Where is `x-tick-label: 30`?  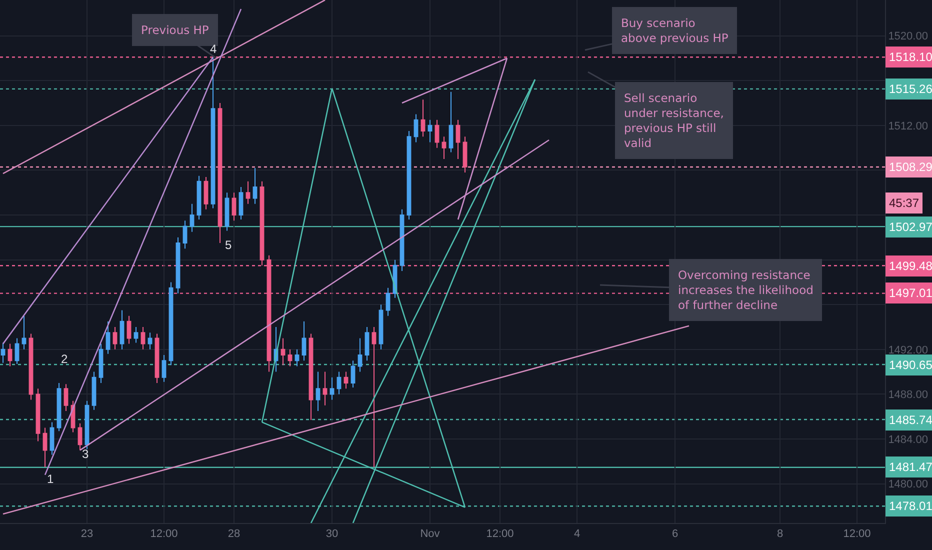
x-tick-label: 30 is located at coordinates (332, 534).